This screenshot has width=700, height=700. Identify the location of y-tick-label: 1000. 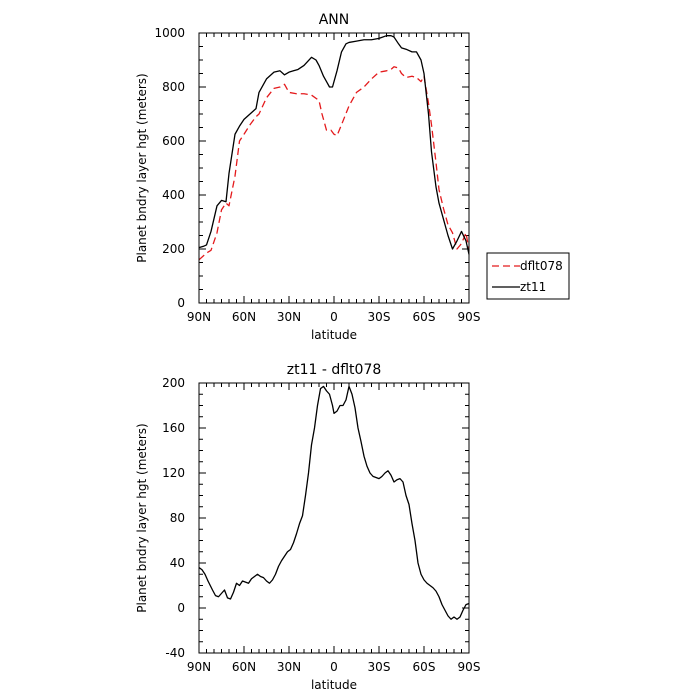
(169, 33).